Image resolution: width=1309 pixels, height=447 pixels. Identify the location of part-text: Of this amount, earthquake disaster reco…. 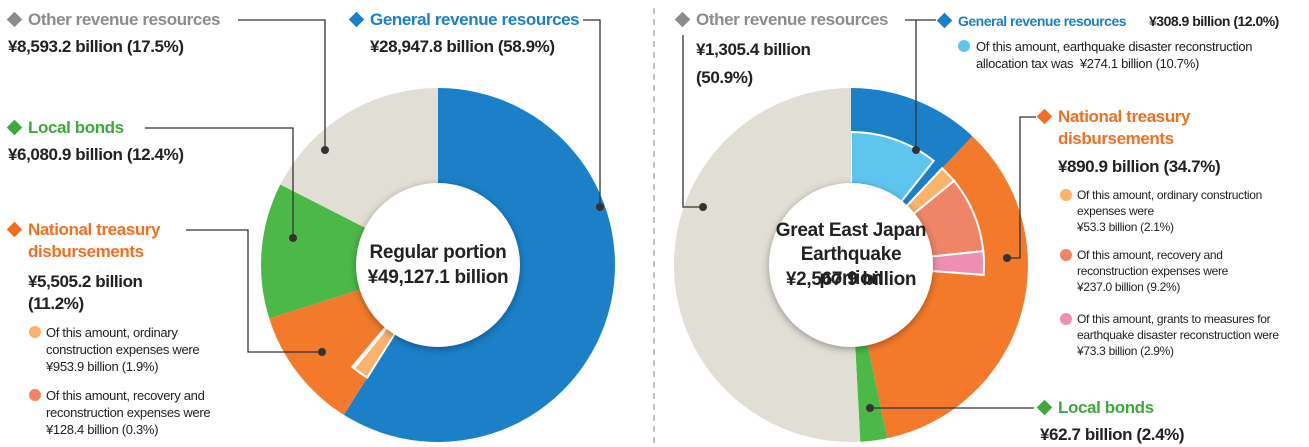
(1131, 55).